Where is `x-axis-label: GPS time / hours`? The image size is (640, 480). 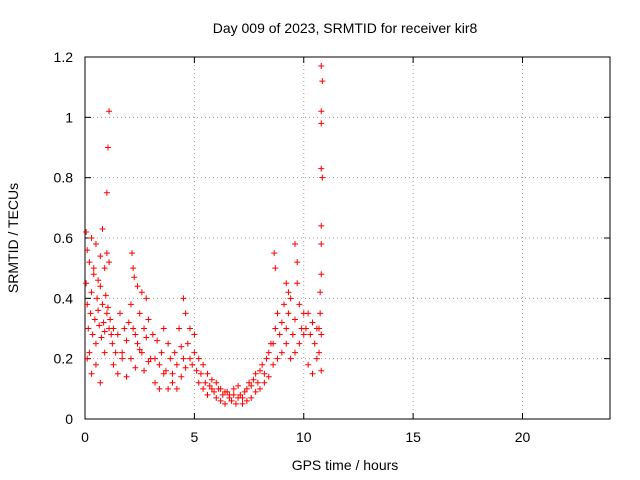
x-axis-label: GPS time / hours is located at coordinates (345, 465).